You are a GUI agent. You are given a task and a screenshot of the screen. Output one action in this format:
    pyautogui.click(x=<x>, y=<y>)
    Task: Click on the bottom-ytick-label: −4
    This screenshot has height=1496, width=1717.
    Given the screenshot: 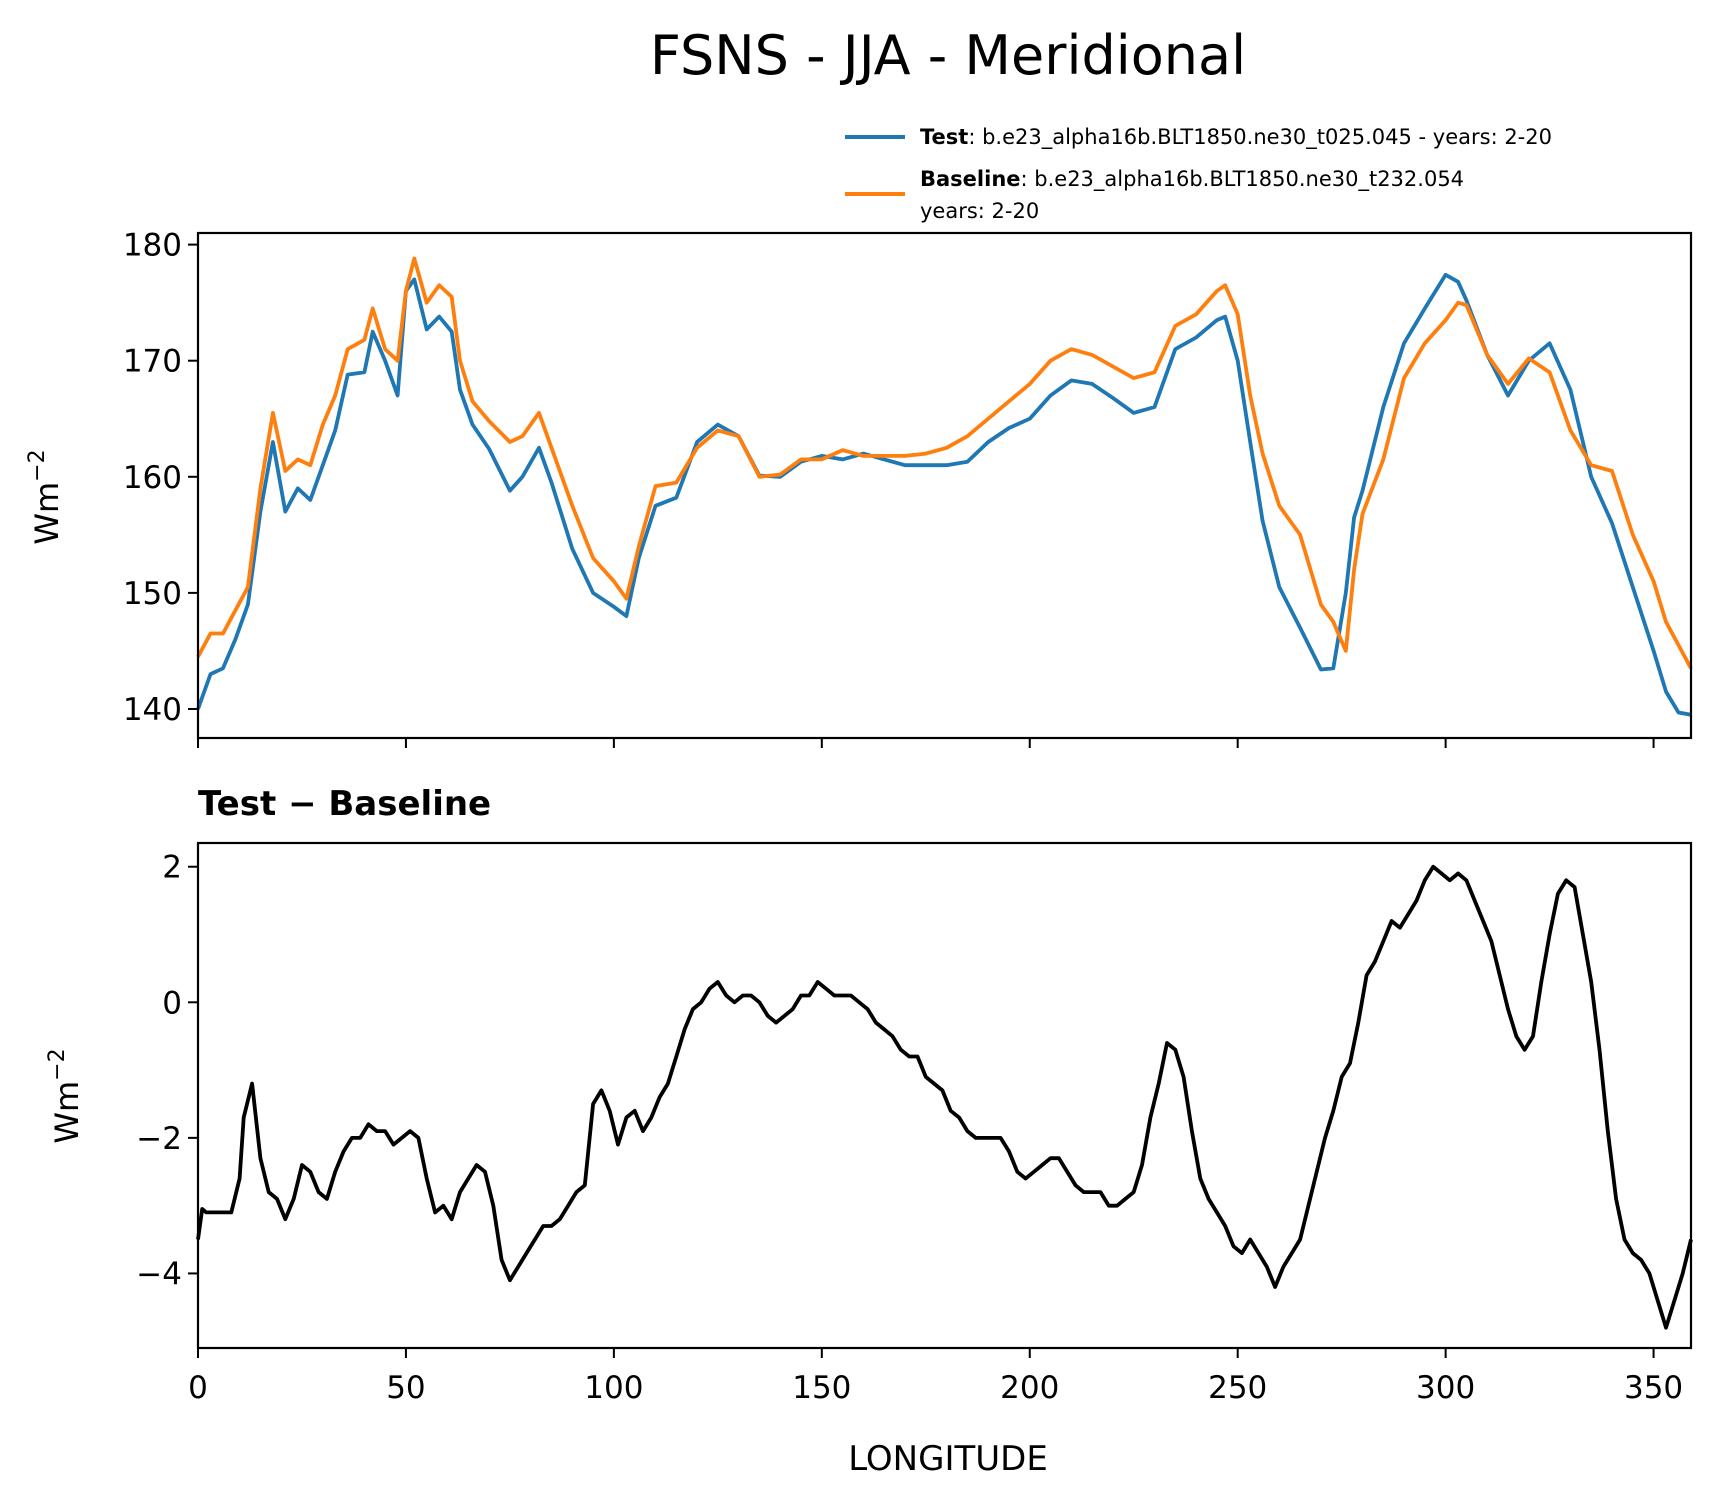 What is the action you would take?
    pyautogui.click(x=159, y=1274)
    